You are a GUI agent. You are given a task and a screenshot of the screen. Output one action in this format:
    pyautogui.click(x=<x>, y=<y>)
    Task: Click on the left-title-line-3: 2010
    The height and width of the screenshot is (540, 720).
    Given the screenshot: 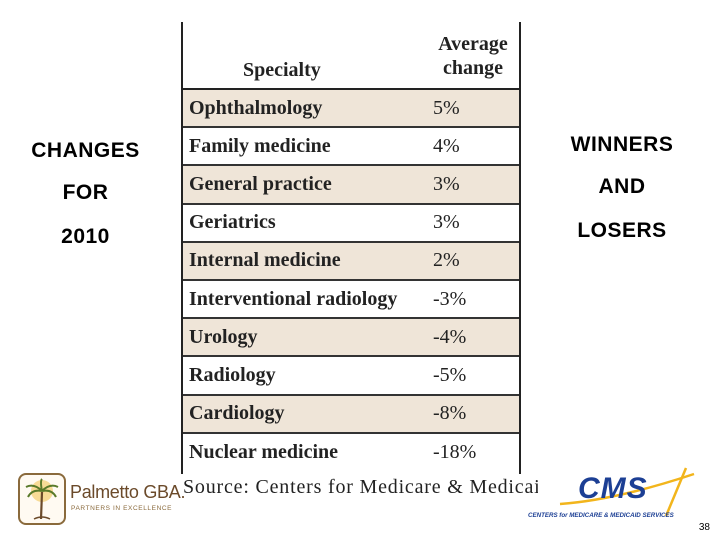 What is the action you would take?
    pyautogui.click(x=85, y=236)
    